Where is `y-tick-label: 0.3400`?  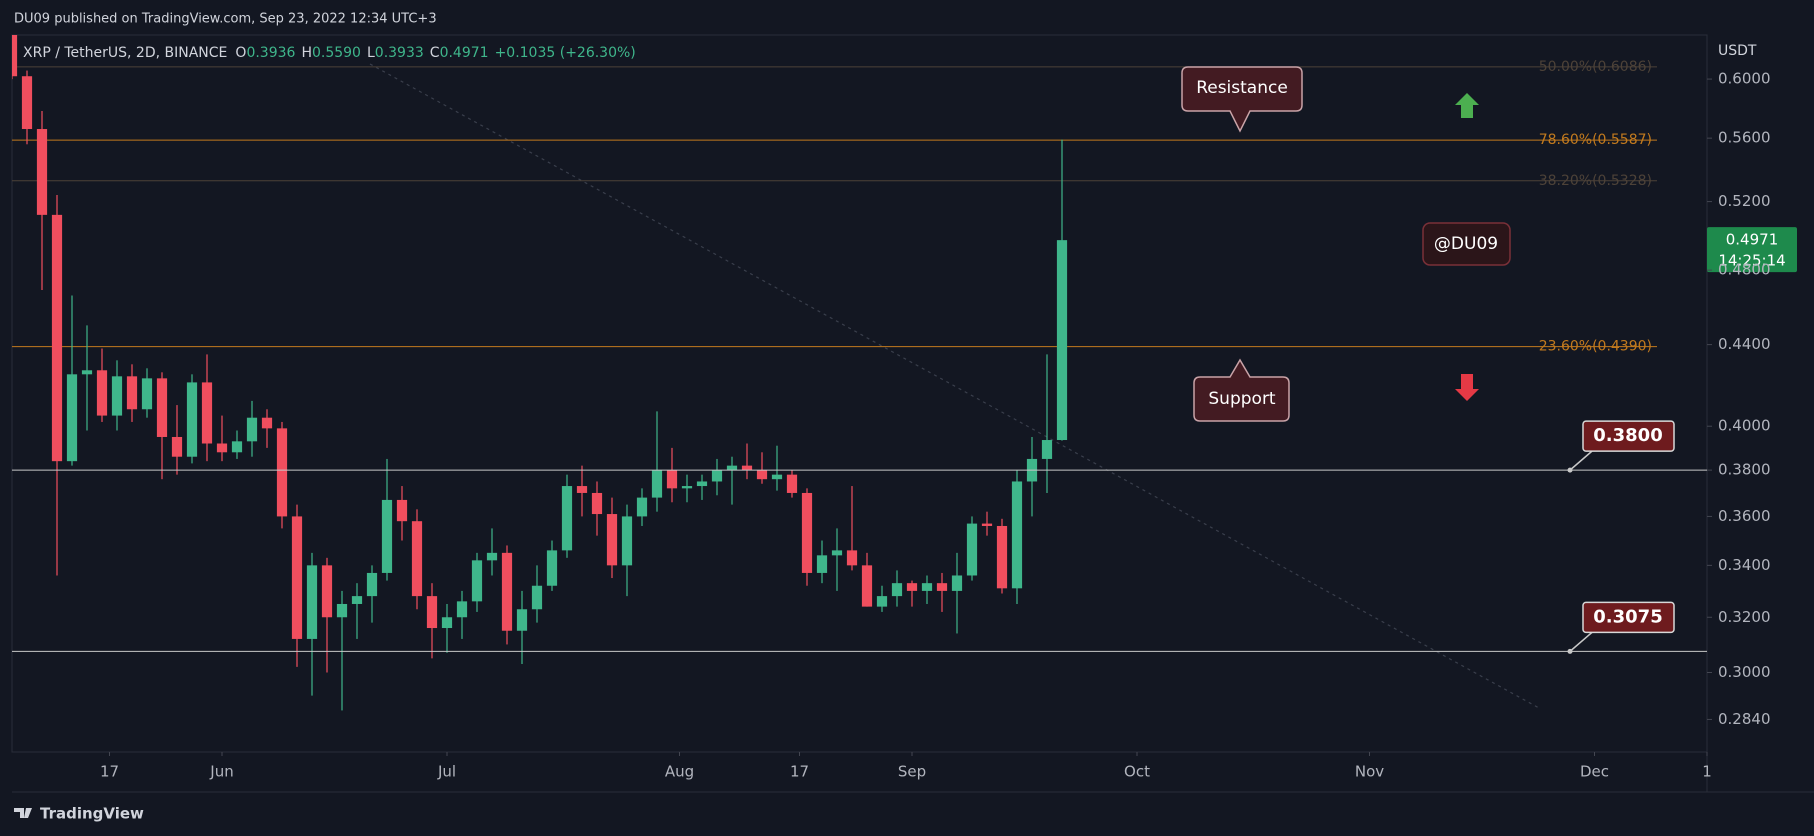 y-tick-label: 0.3400 is located at coordinates (1744, 565).